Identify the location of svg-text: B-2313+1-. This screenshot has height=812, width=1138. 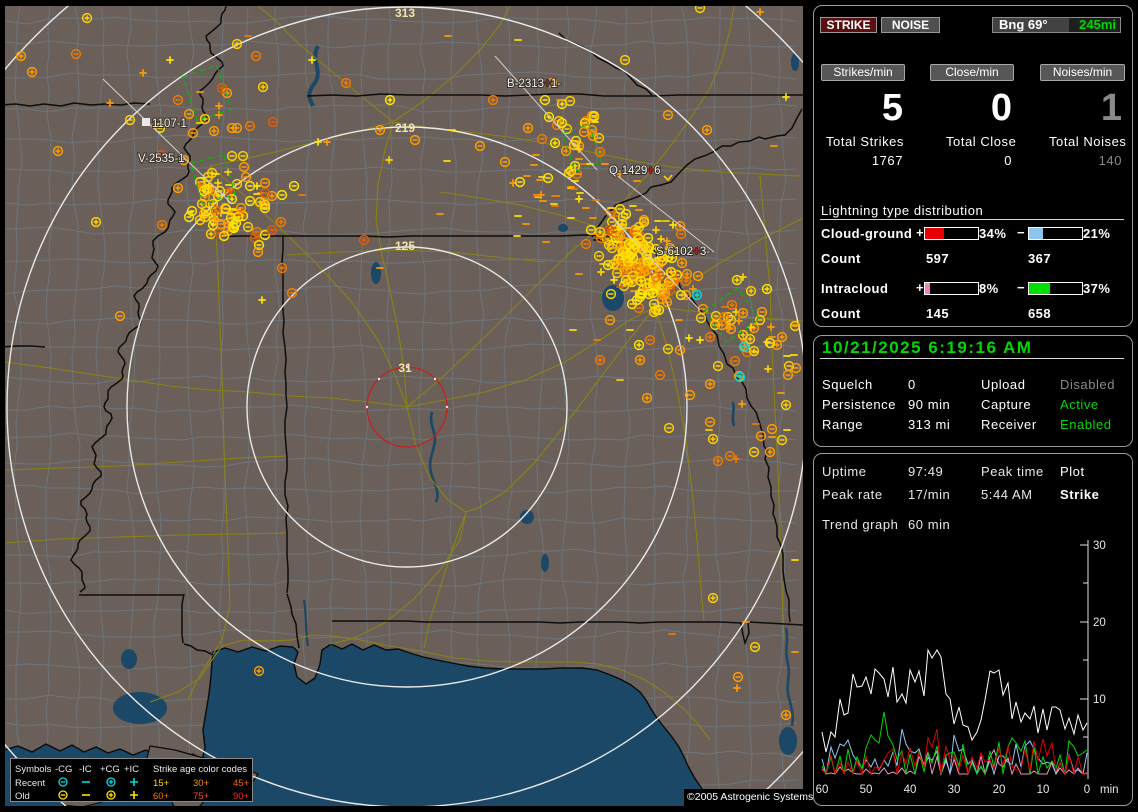
(534, 84).